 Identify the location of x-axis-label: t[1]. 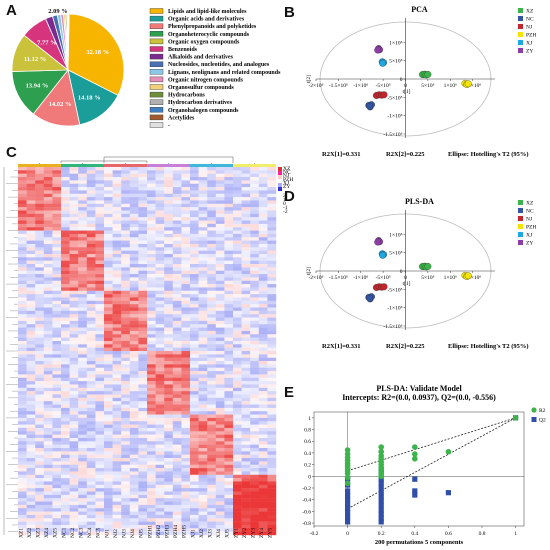
(407, 92).